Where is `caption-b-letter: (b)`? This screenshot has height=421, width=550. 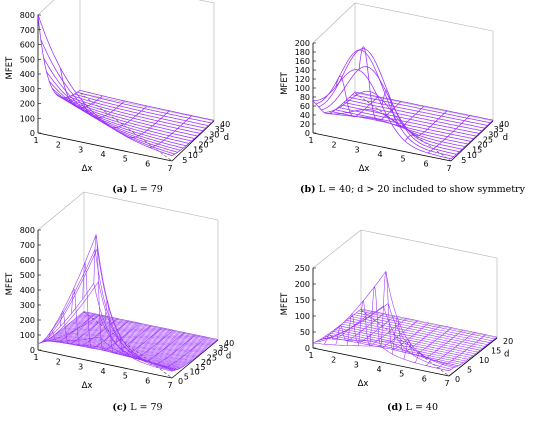 caption-b-letter: (b) is located at coordinates (308, 189).